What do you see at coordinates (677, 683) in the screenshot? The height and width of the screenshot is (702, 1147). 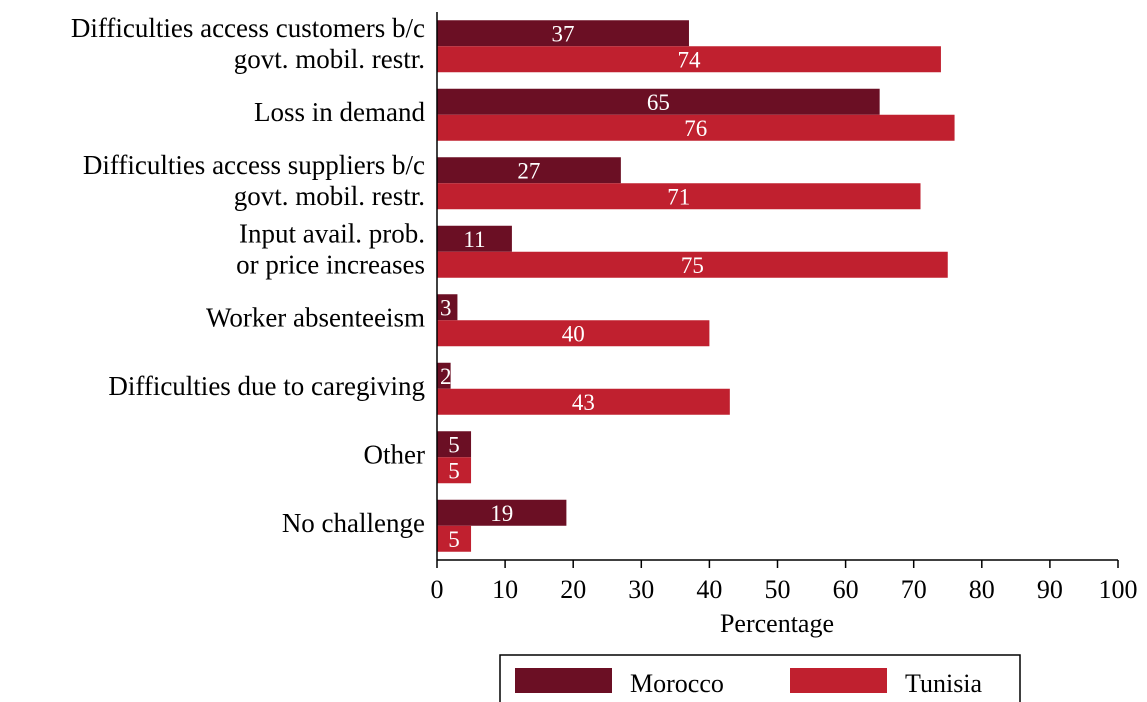 I see `legend-label: Morocco` at bounding box center [677, 683].